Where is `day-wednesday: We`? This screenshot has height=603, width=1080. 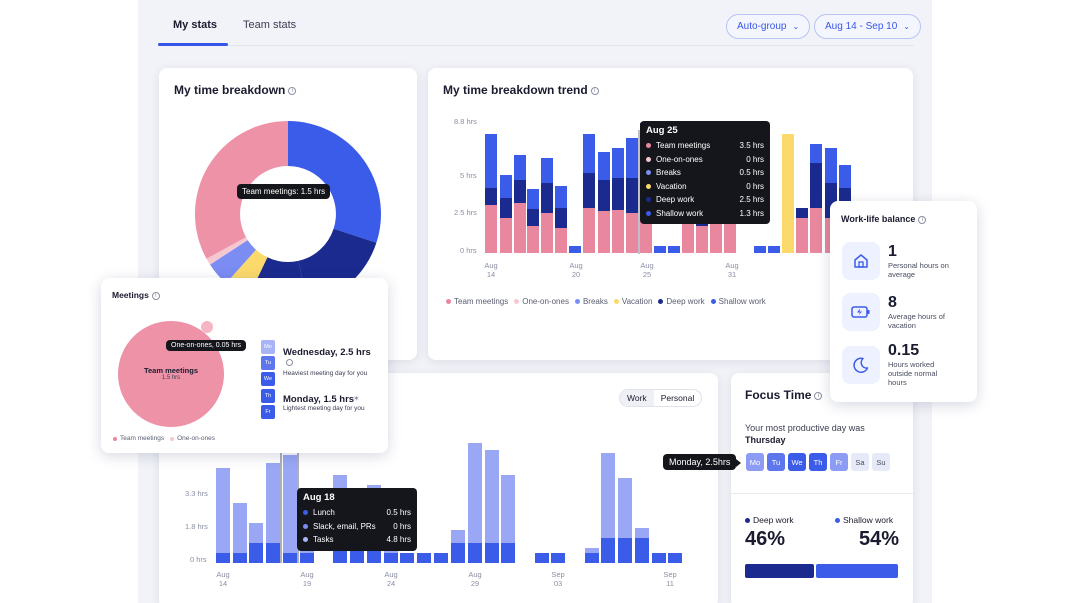
day-wednesday: We is located at coordinates (797, 462).